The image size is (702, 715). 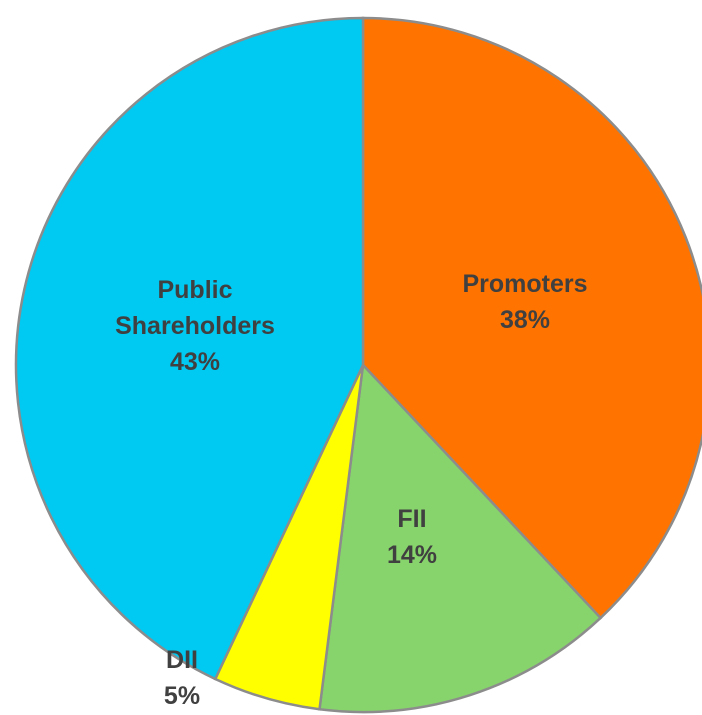 I want to click on slice-label: Public Shareholders 43%, so click(x=195, y=326).